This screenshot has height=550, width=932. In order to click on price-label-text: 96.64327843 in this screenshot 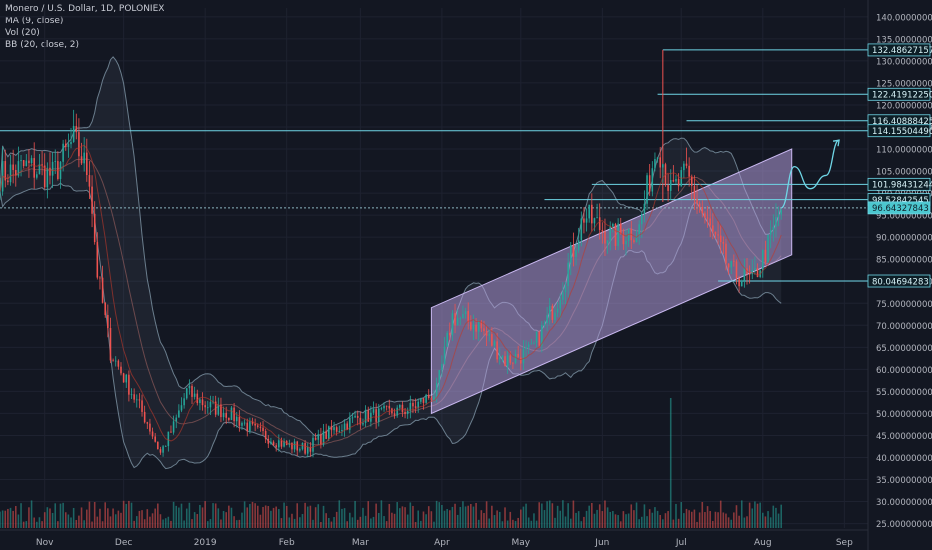, I will do `click(900, 209)`.